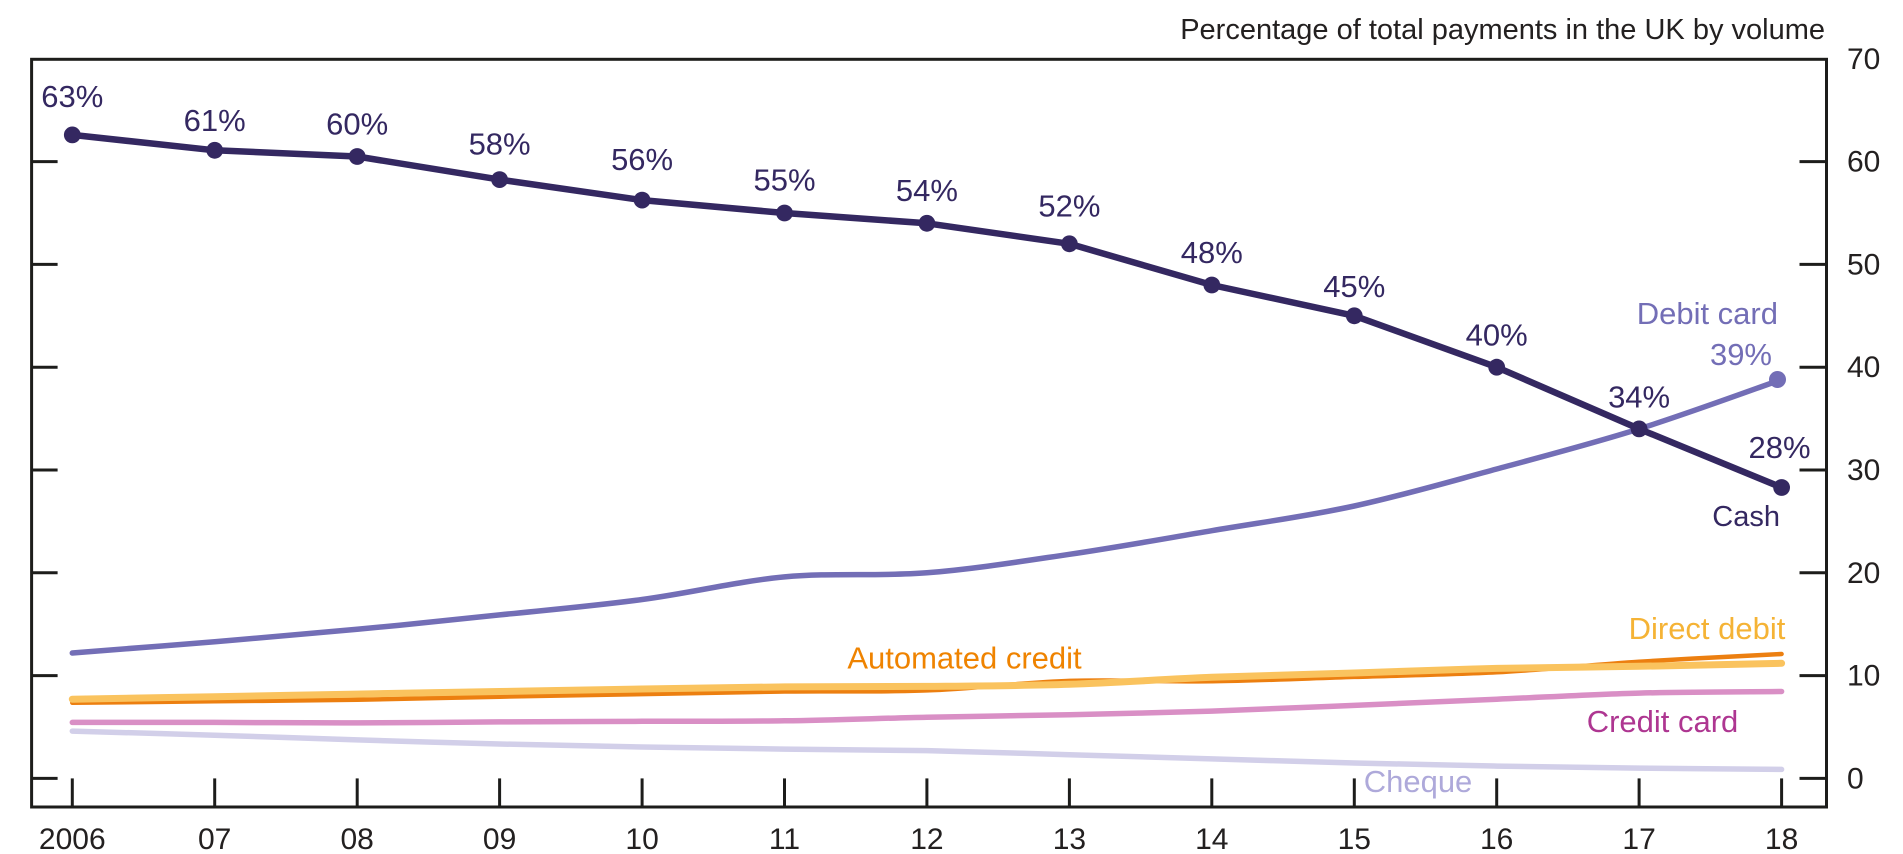 The image size is (1903, 854). What do you see at coordinates (72, 96) in the screenshot?
I see `svg-text: 63%` at bounding box center [72, 96].